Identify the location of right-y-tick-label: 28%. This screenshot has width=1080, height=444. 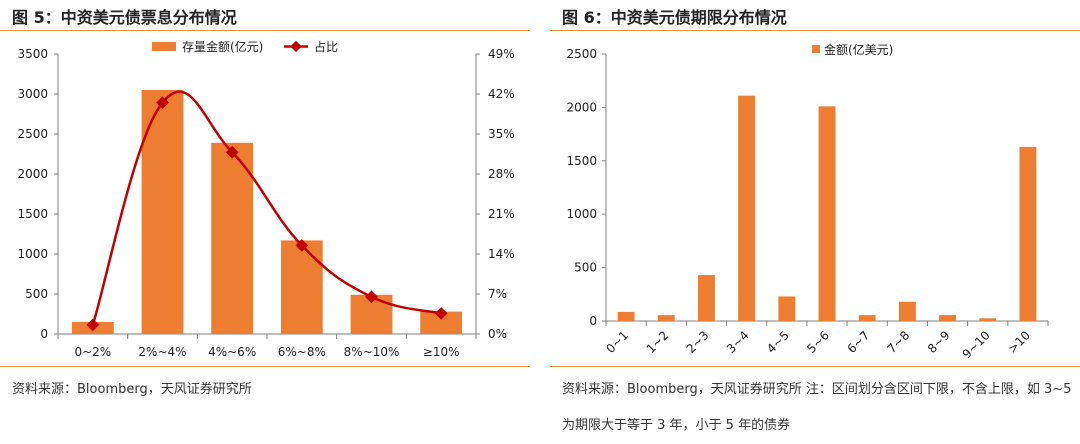
(501, 174).